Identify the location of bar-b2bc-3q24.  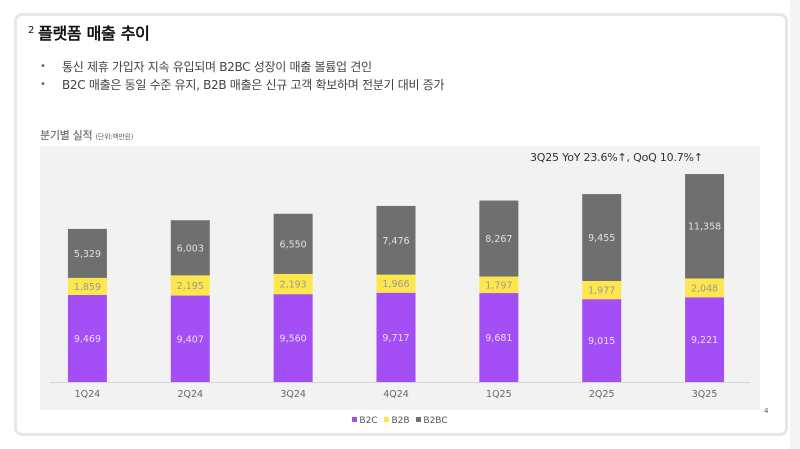
(293, 243).